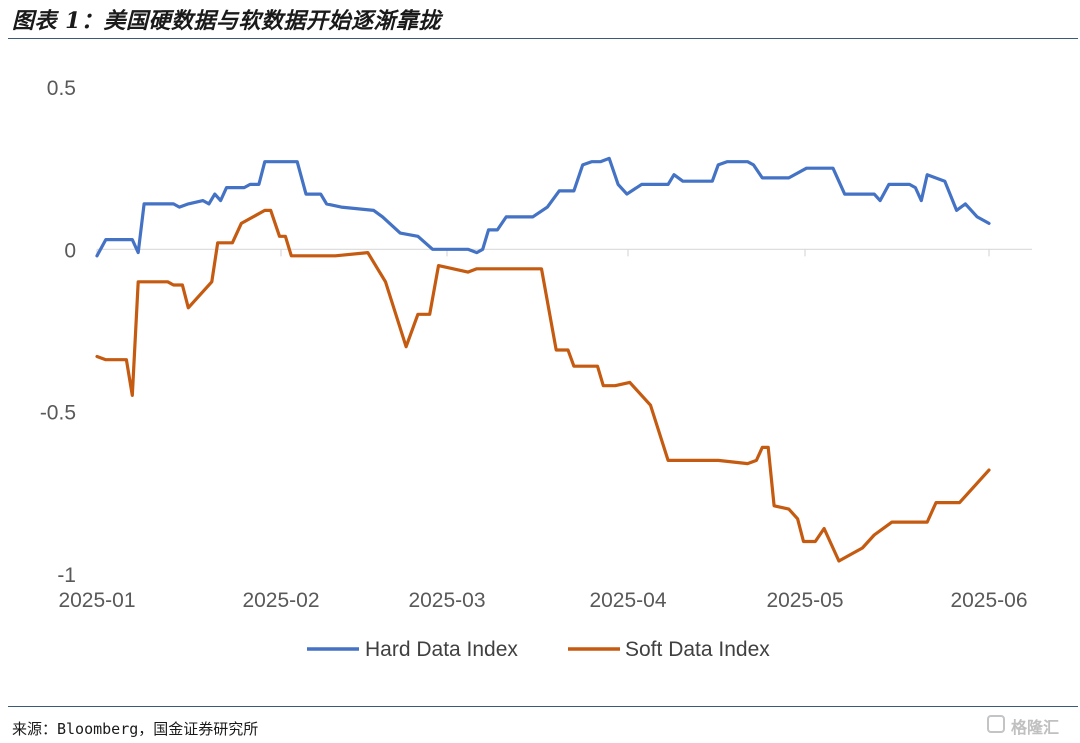 This screenshot has width=1080, height=743. Describe the element at coordinates (226, 21) in the screenshot. I see `chart-title: 图表 1：美国硬数据与软数据开始逐渐靠拢` at that location.